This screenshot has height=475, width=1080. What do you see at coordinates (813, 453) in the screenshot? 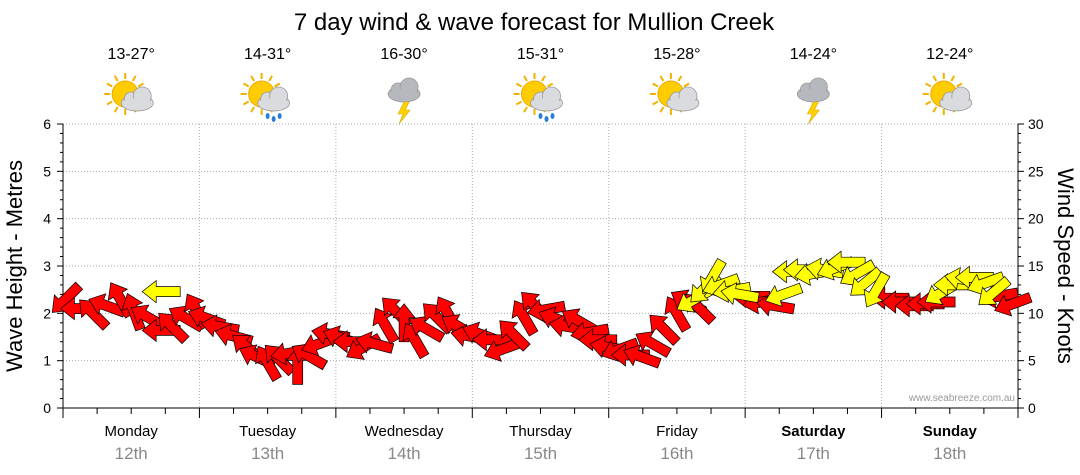
I see `day-date-label: 17th` at bounding box center [813, 453].